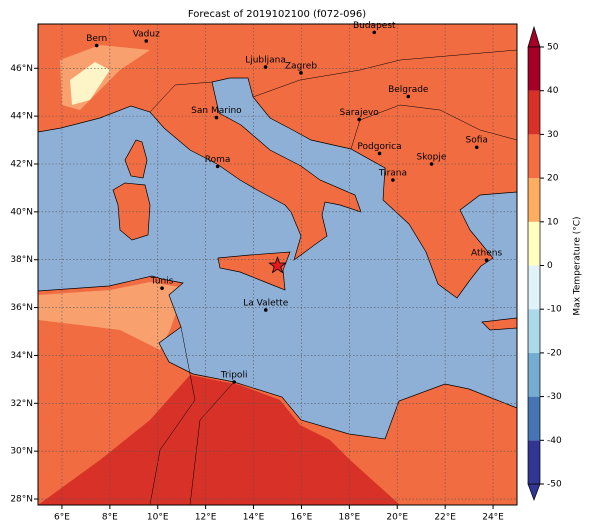  Describe the element at coordinates (374, 26) in the screenshot. I see `city-label: Budapest` at that location.